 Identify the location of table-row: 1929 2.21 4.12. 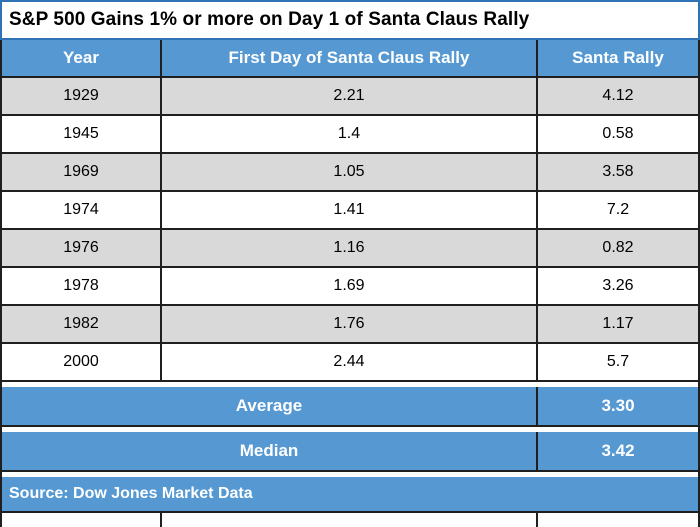
(350, 97).